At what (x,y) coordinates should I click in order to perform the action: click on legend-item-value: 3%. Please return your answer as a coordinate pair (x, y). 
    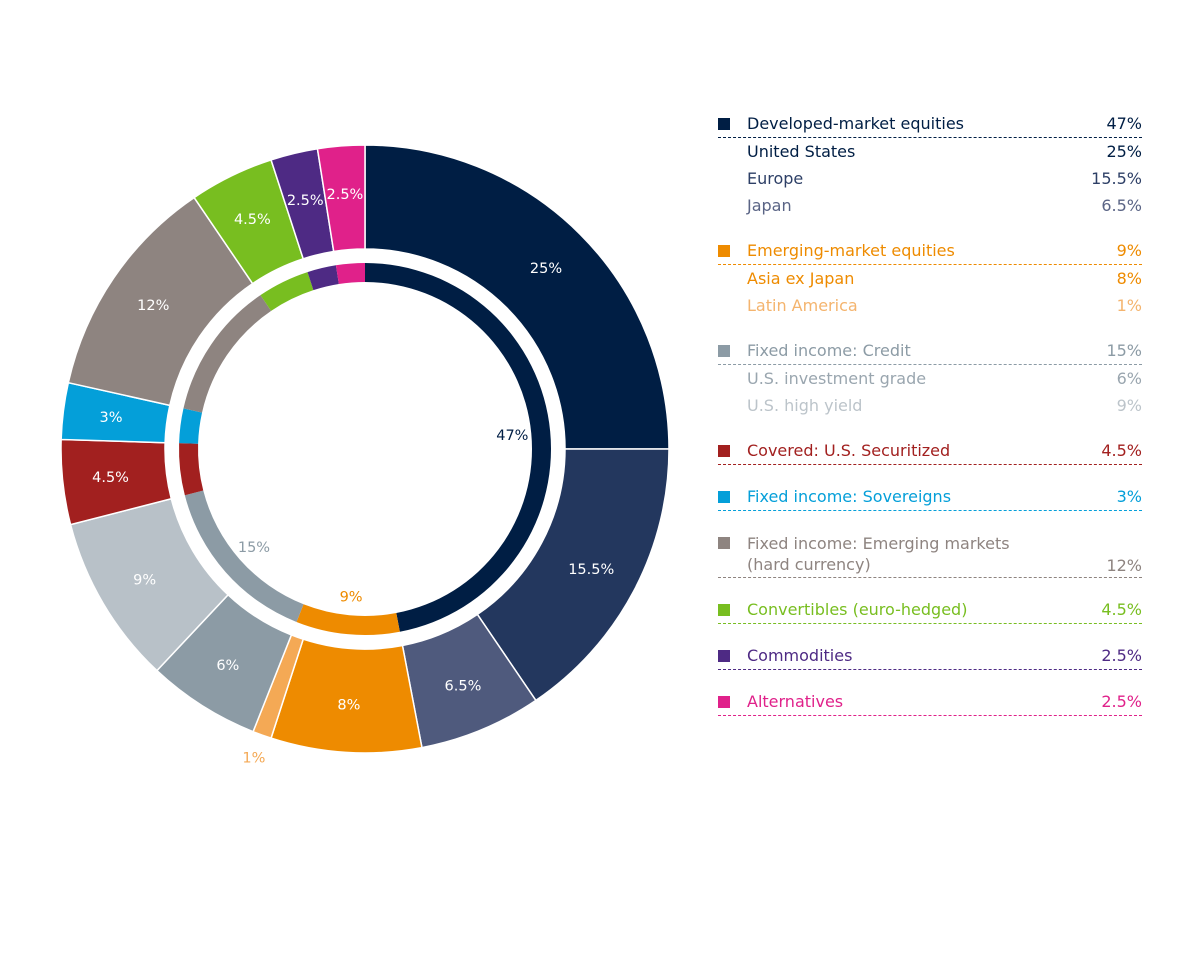
    Looking at the image, I should click on (1129, 496).